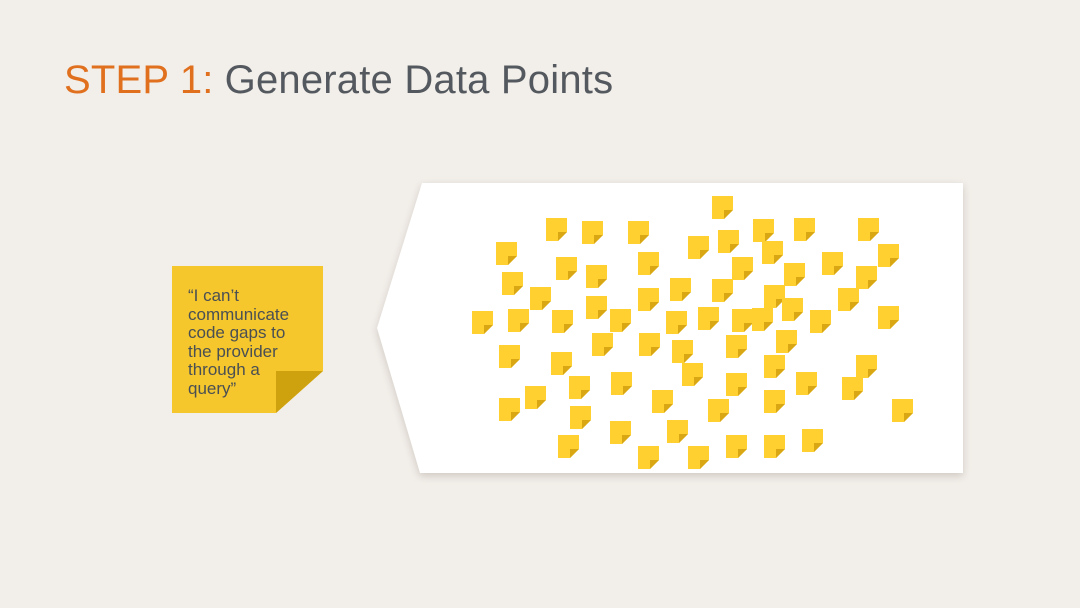 Image resolution: width=1080 pixels, height=608 pixels. Describe the element at coordinates (419, 80) in the screenshot. I see `title-text: Generate Data Points` at that location.